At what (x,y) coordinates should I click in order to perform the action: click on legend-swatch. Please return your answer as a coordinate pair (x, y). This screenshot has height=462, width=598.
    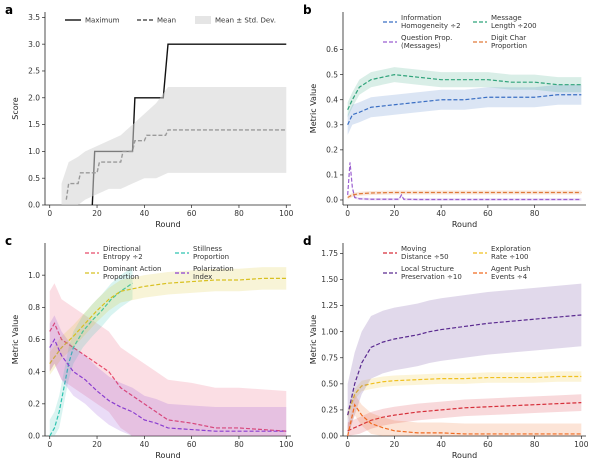
    Looking at the image, I should click on (203, 20).